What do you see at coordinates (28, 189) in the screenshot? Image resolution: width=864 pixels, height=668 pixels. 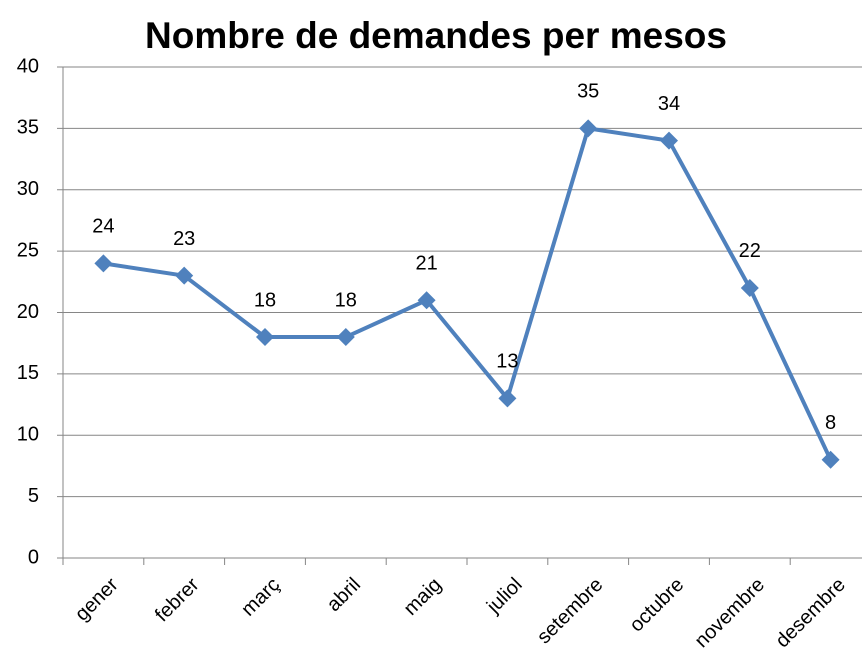 I see `y-tick-label: 30` at bounding box center [28, 189].